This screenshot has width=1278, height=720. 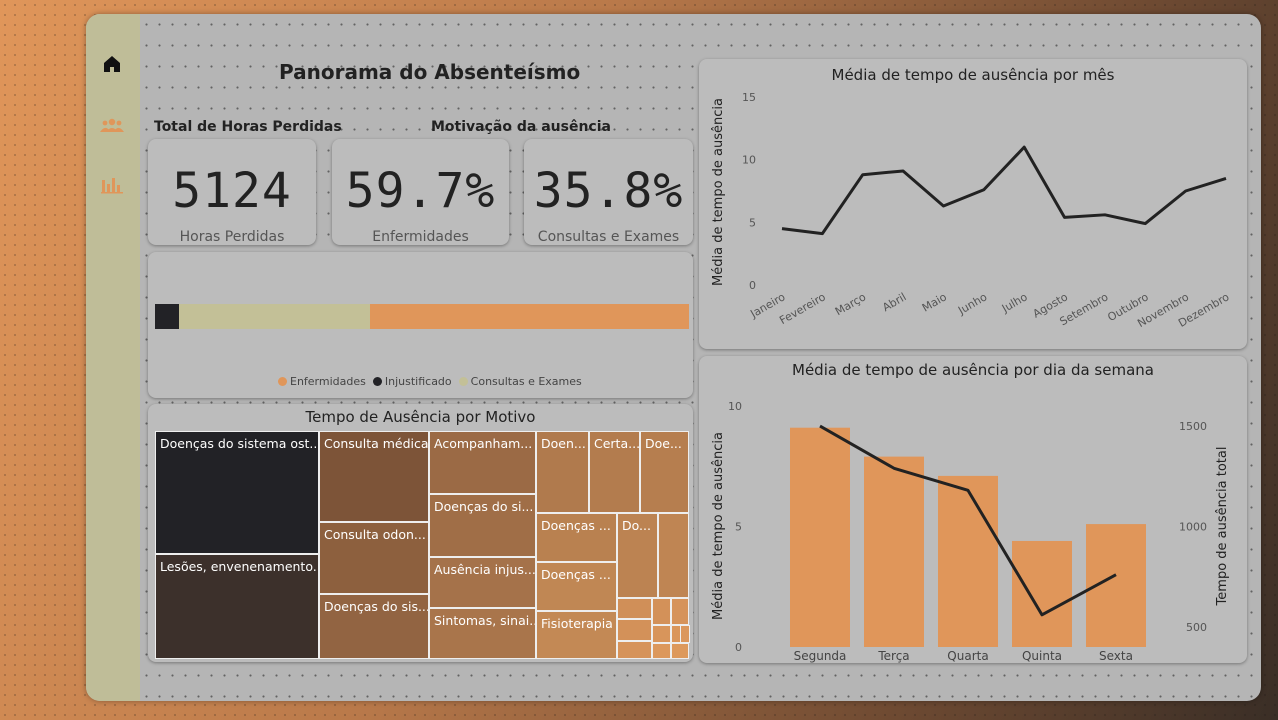 What do you see at coordinates (112, 184) in the screenshot?
I see `bar-chart-icon` at bounding box center [112, 184].